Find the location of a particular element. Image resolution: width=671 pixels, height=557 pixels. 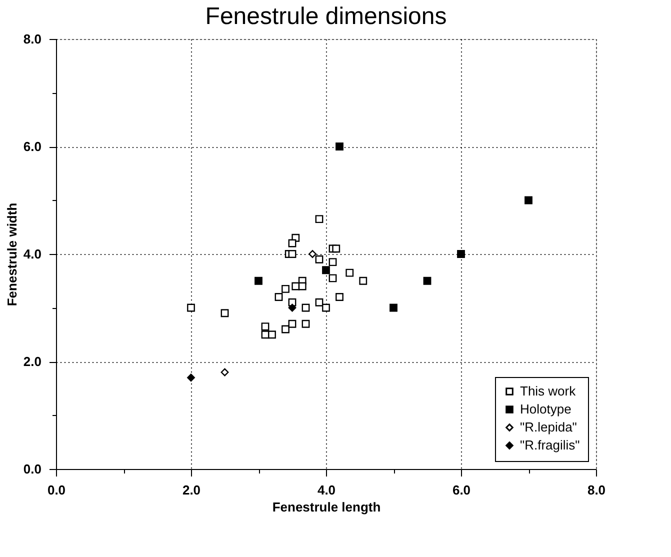

y-axis-title: Fenestrule width is located at coordinates (12, 254).